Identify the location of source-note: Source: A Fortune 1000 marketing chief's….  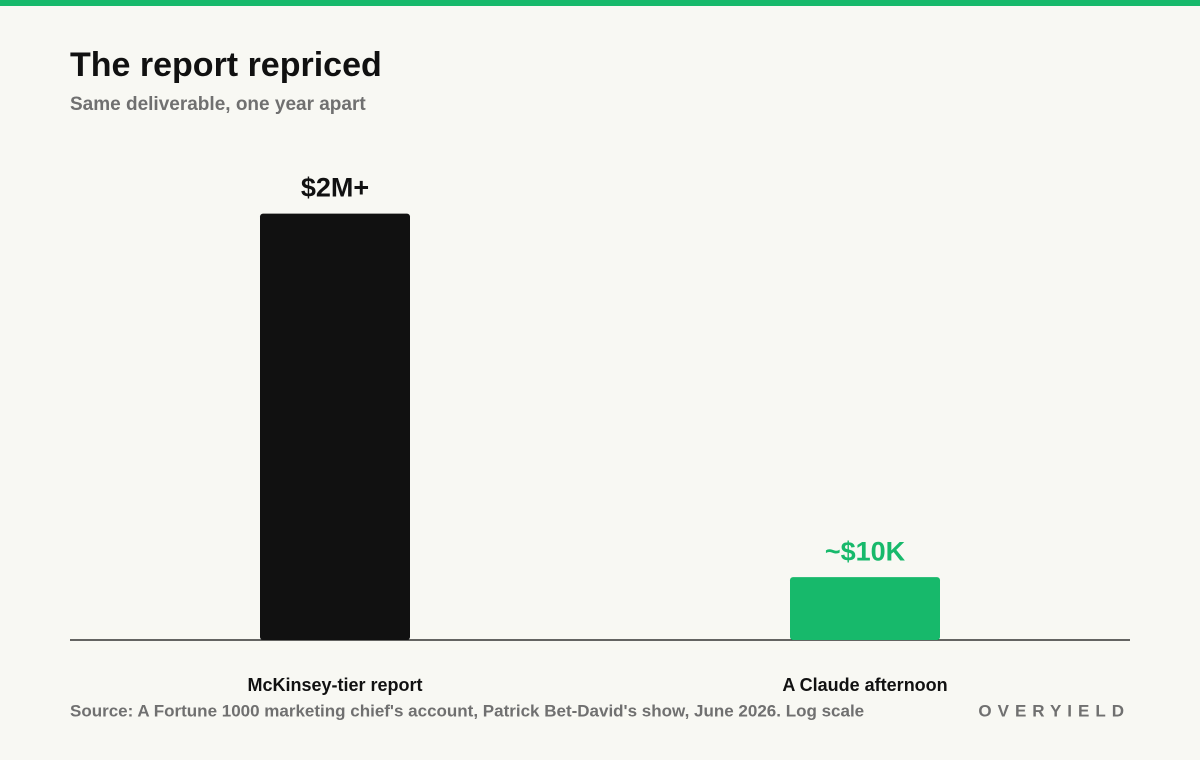
(467, 710).